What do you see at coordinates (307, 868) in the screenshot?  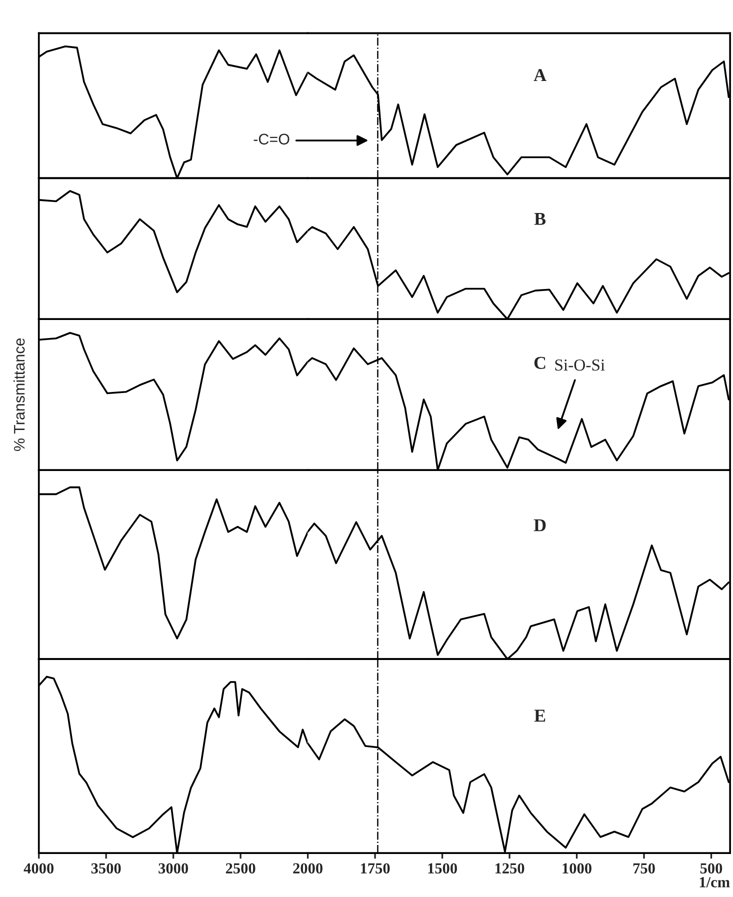 I see `x-tick-label: 2000` at bounding box center [307, 868].